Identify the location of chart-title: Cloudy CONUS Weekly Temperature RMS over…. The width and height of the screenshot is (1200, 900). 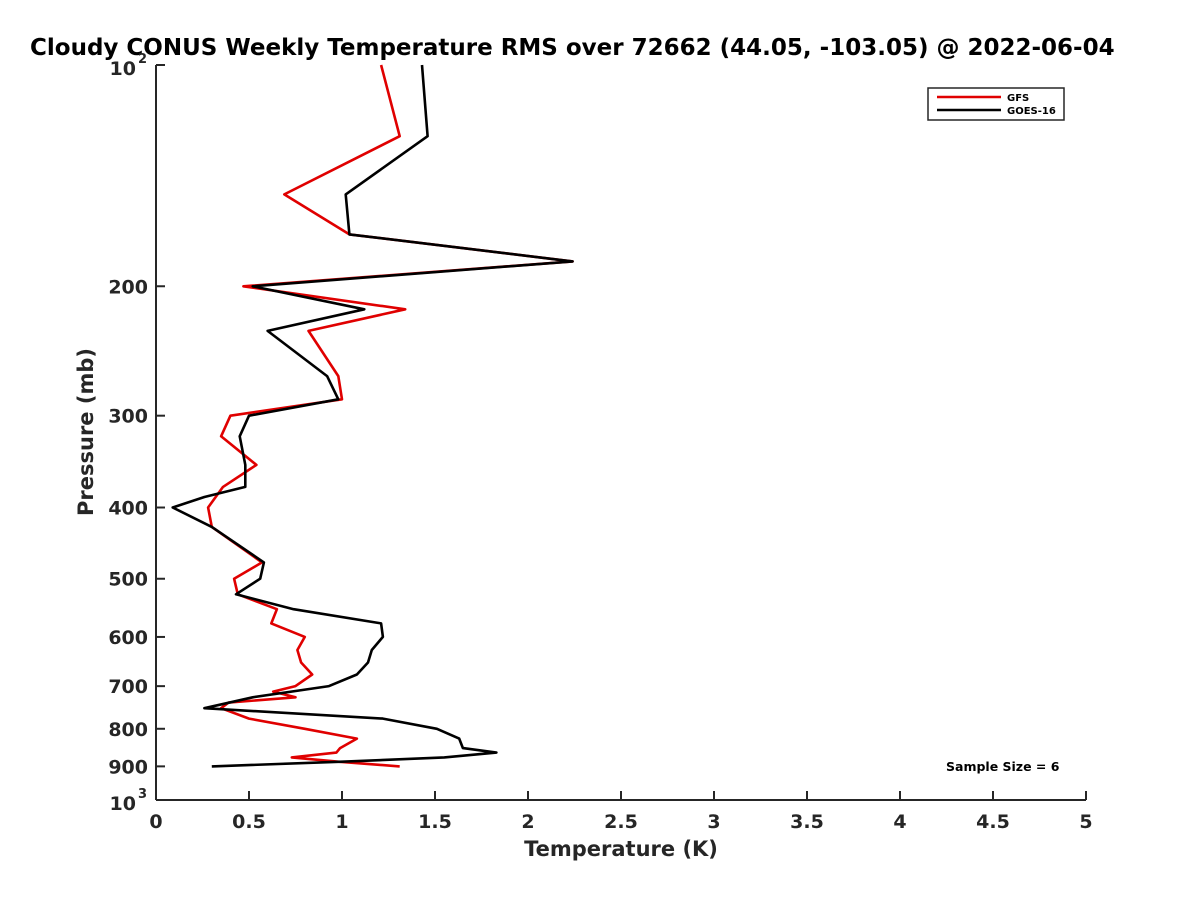
(572, 48).